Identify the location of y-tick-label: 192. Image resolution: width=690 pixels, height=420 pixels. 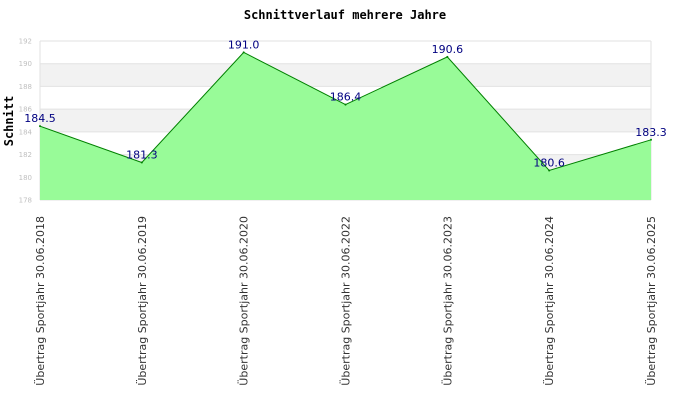
(25, 42).